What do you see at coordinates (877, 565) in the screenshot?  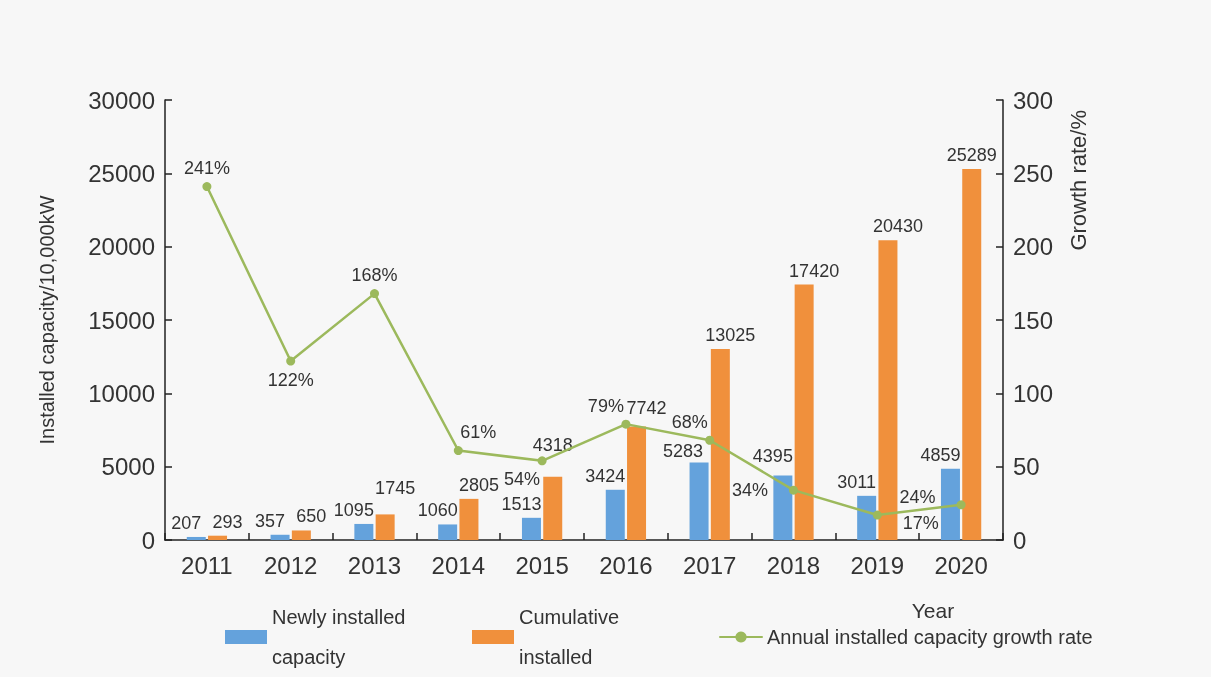 I see `x-tick-label: 2019` at bounding box center [877, 565].